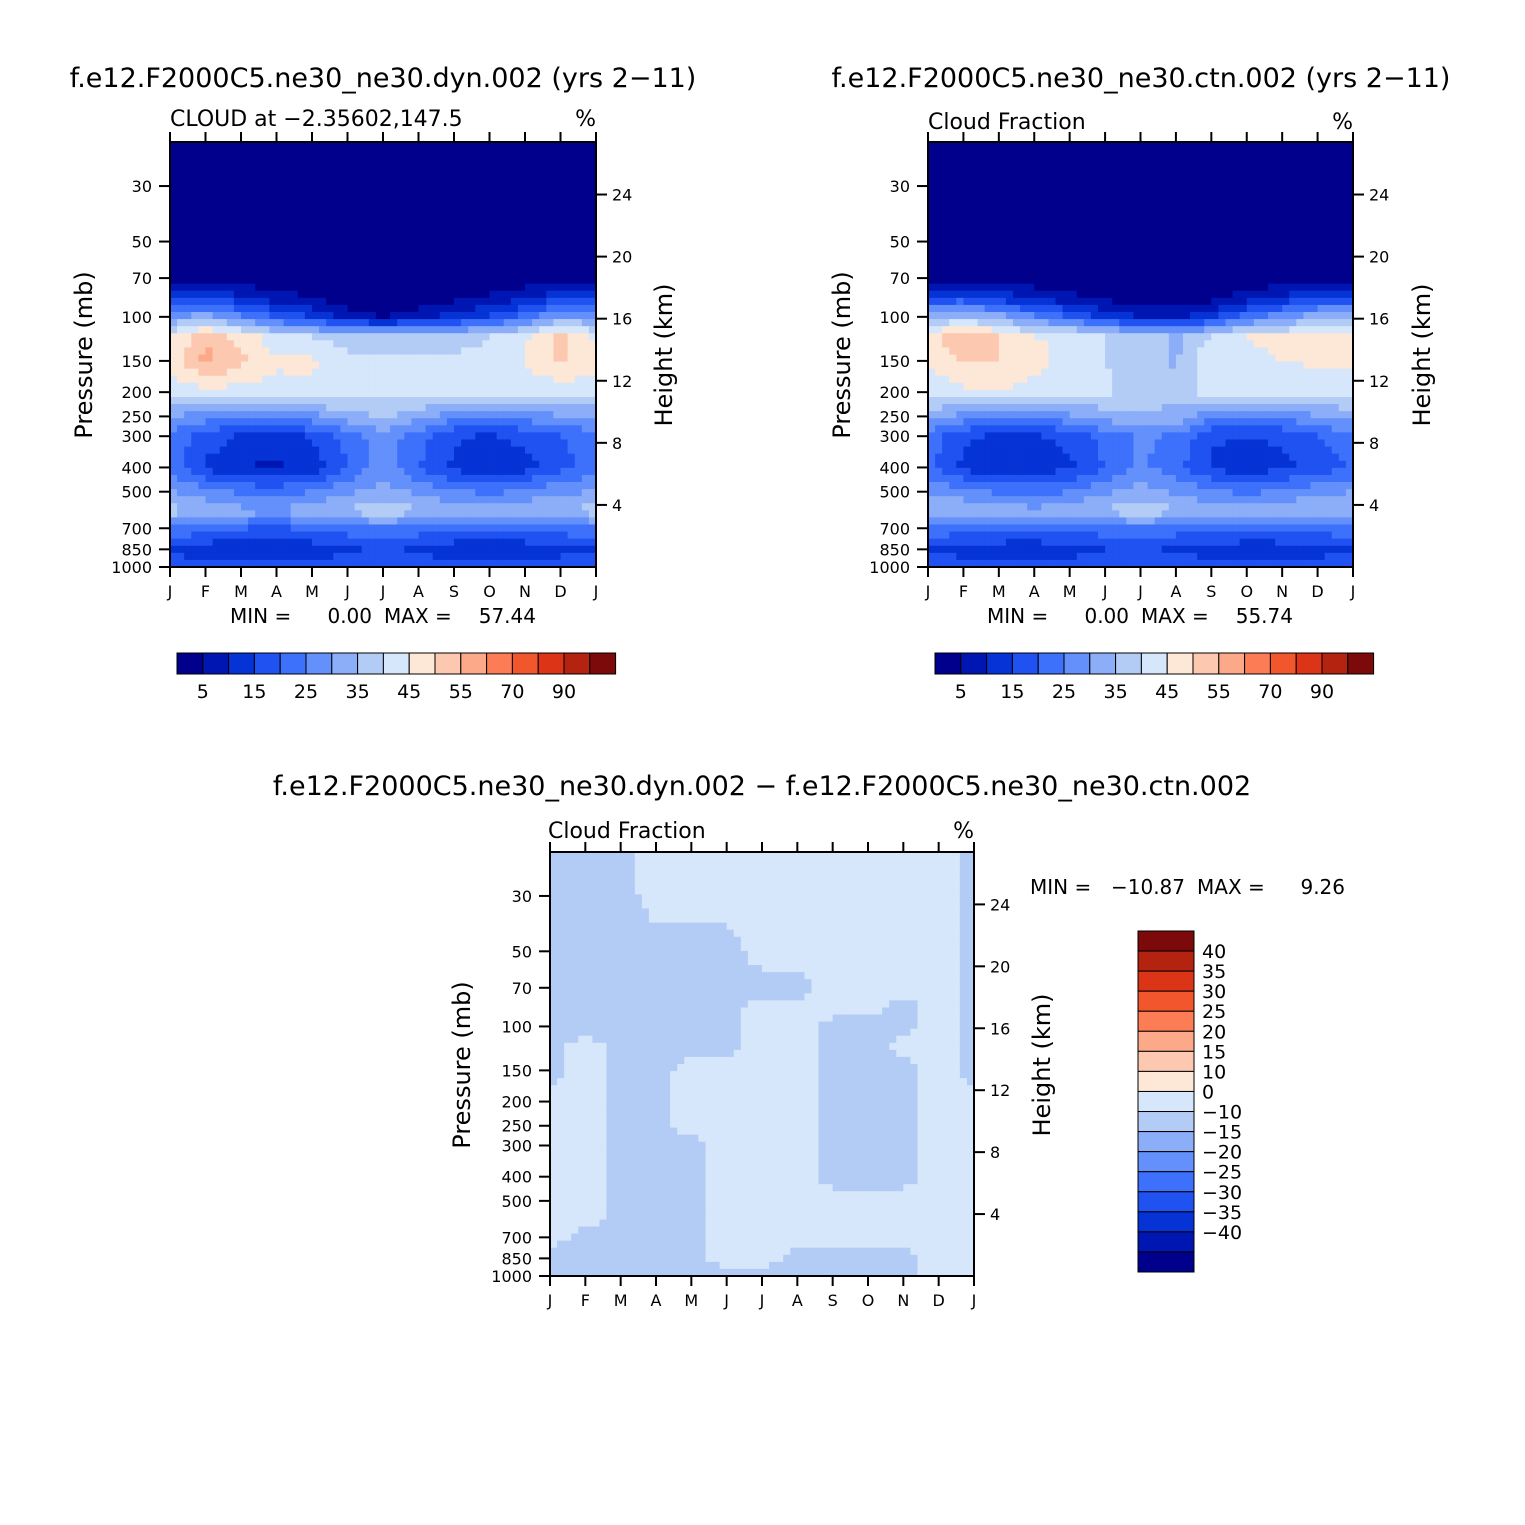 The width and height of the screenshot is (1525, 1525). I want to click on pressure-tick-label: 1000, so click(131, 567).